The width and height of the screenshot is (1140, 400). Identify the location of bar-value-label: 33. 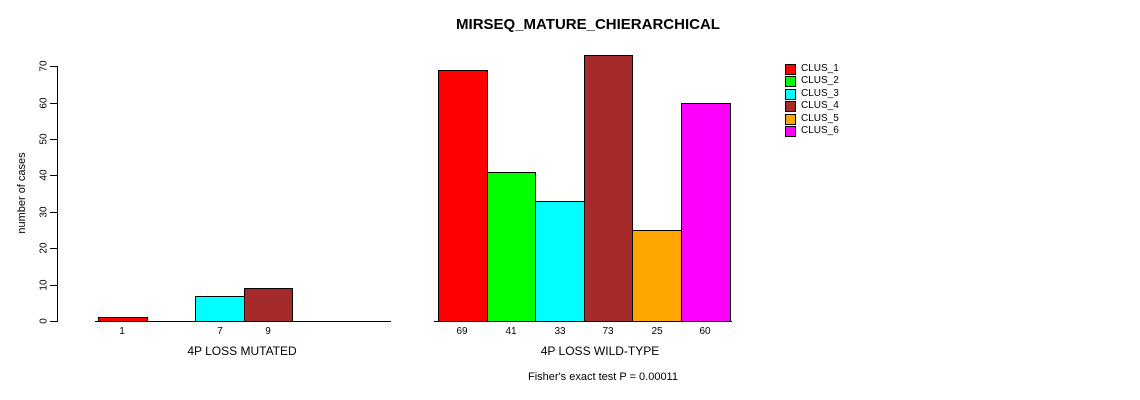
(560, 331).